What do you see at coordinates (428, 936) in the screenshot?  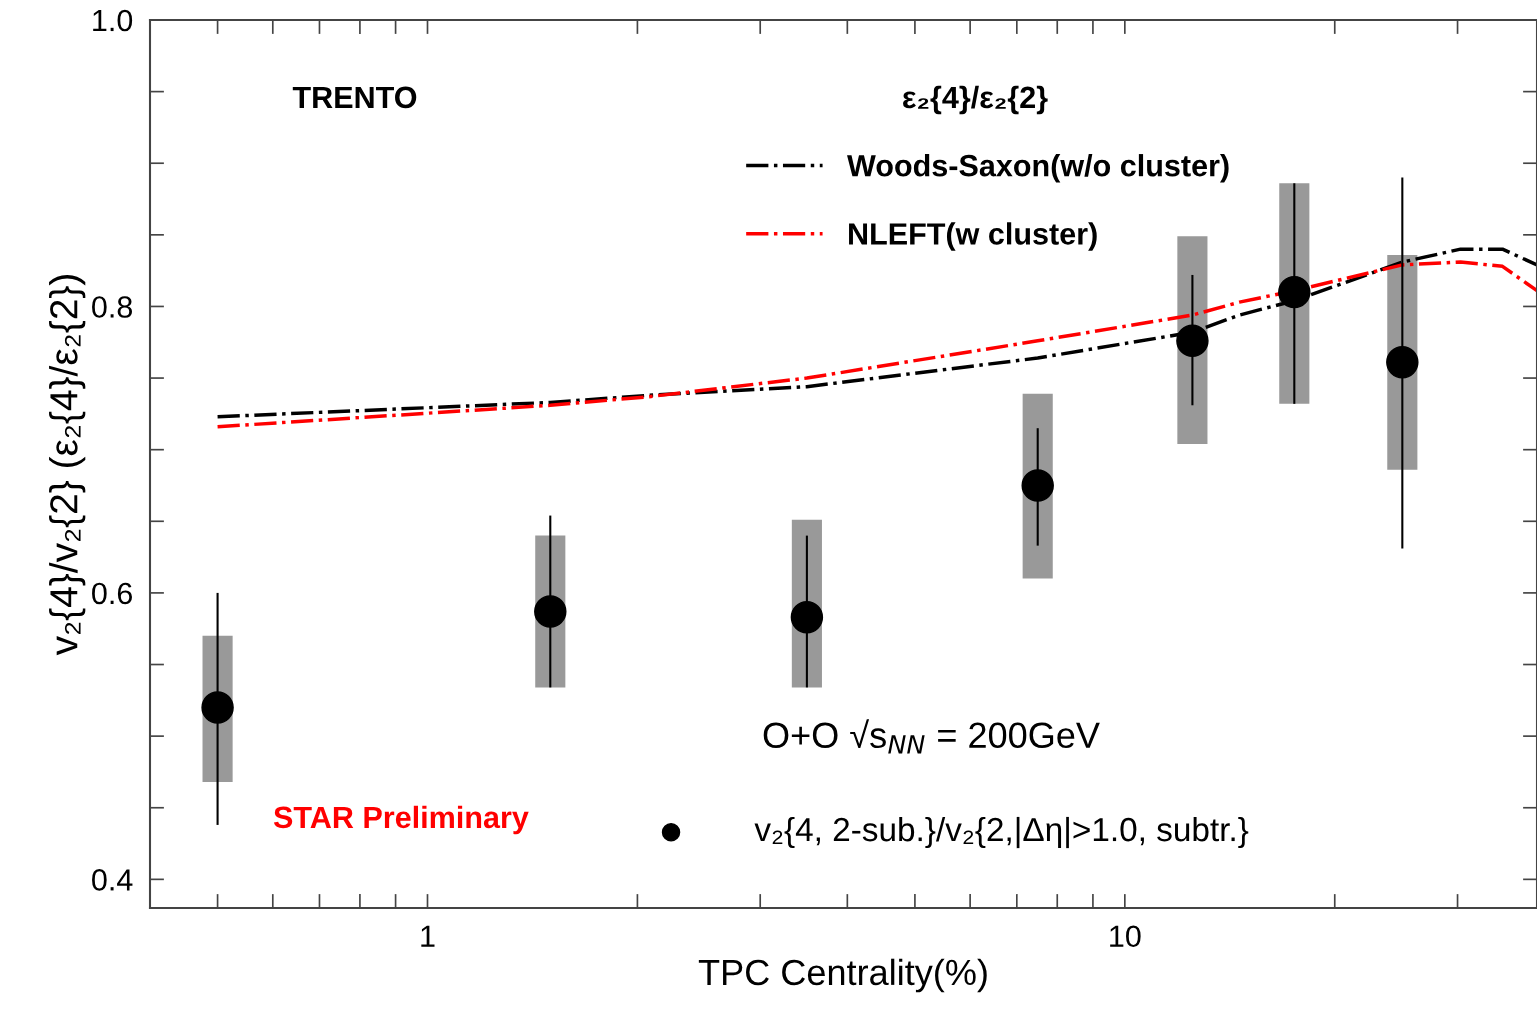 I see `x-tick-label: 1` at bounding box center [428, 936].